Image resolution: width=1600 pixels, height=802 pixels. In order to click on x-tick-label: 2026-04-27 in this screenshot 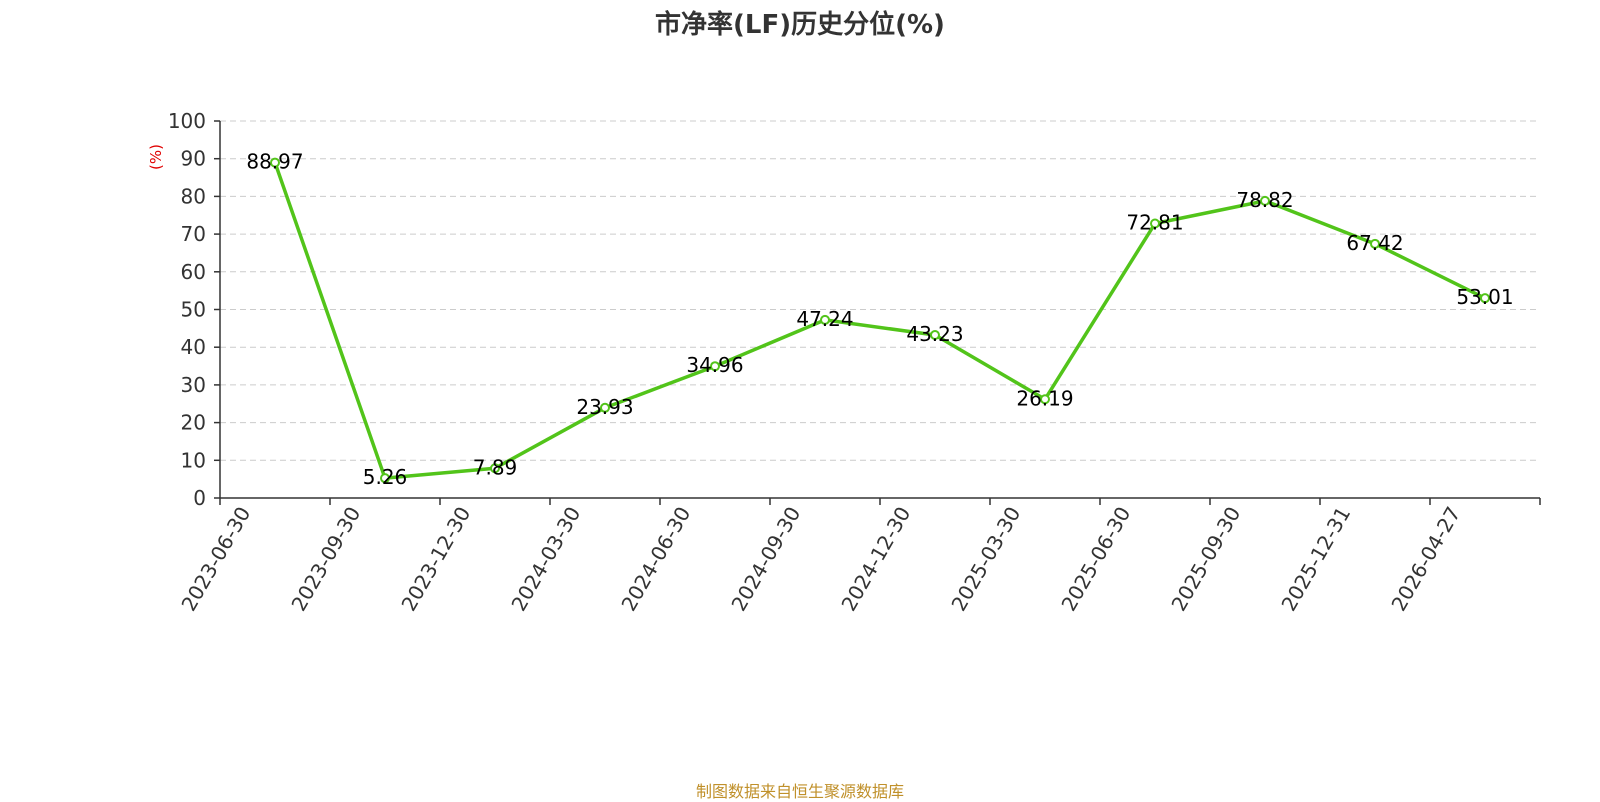, I will do `click(1425, 559)`.